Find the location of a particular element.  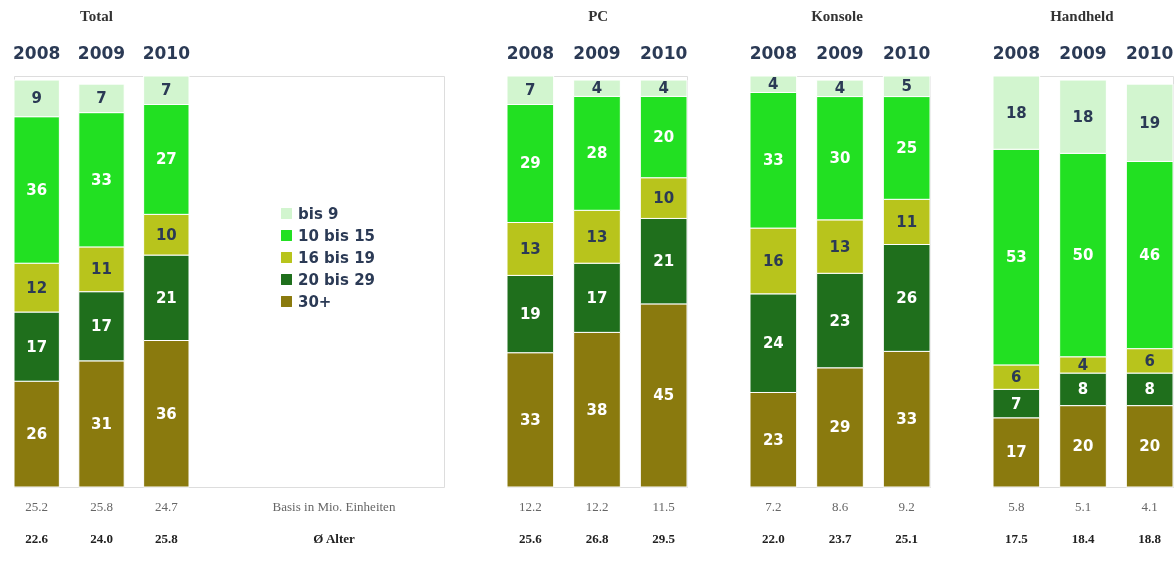

chart-title: Konsole is located at coordinates (837, 16).